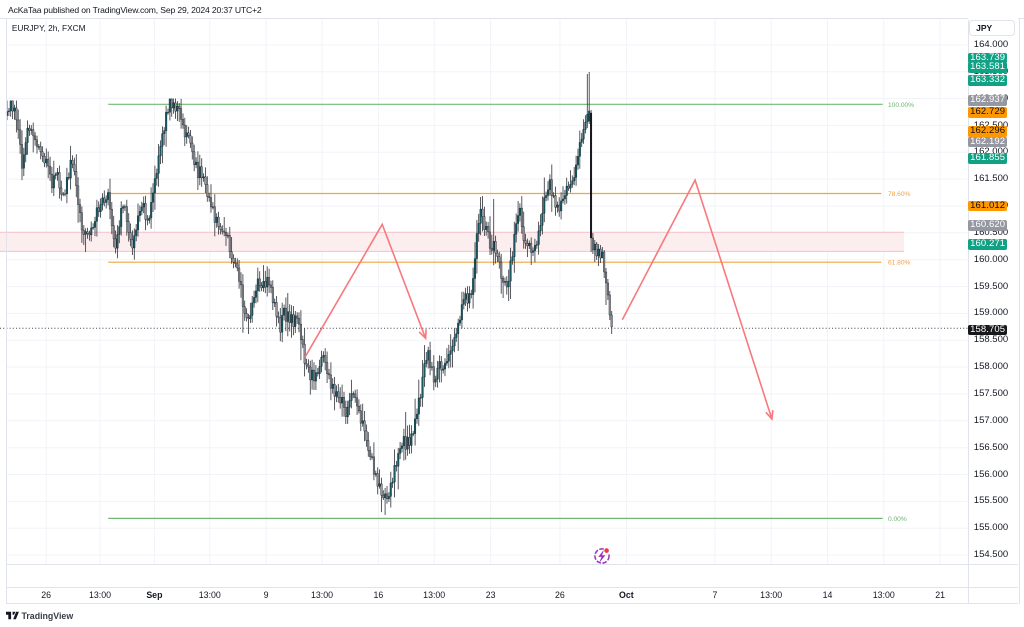 The width and height of the screenshot is (1024, 627). What do you see at coordinates (899, 194) in the screenshot?
I see `svg-text: 78.60%` at bounding box center [899, 194].